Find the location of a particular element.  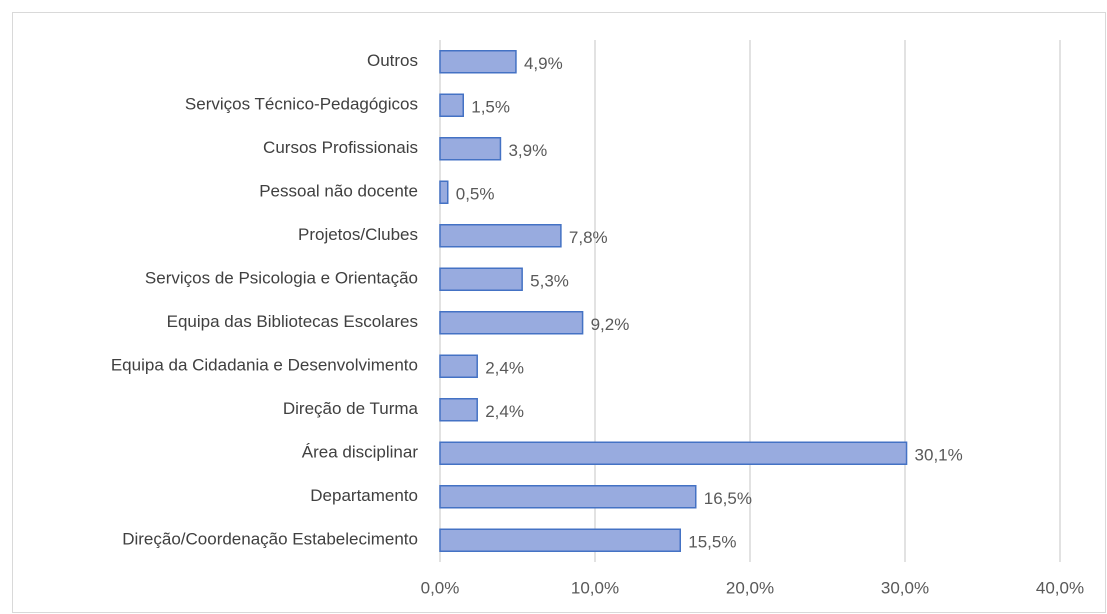

value-label: 4,9% is located at coordinates (543, 63).